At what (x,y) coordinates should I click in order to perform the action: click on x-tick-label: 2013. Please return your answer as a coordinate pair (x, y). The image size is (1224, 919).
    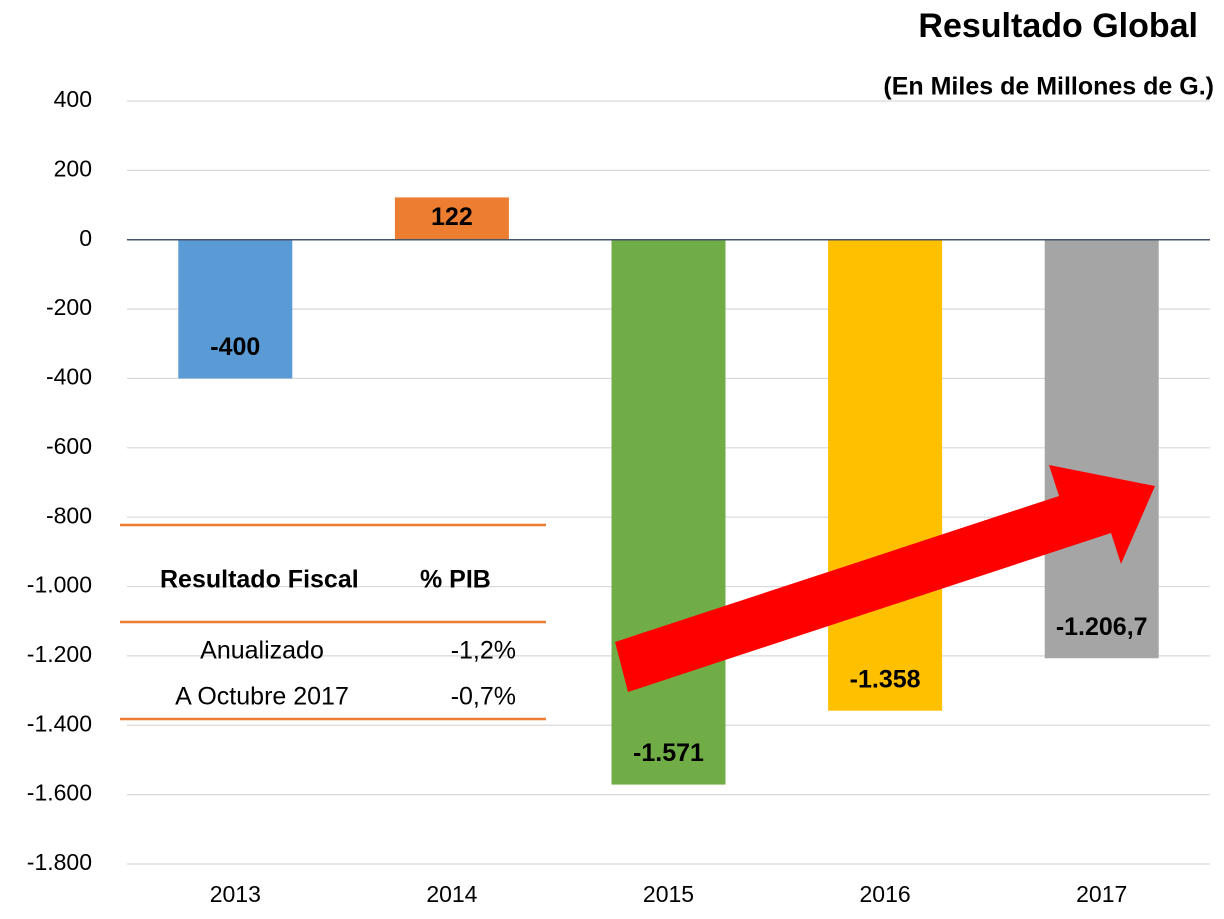
    Looking at the image, I should click on (235, 894).